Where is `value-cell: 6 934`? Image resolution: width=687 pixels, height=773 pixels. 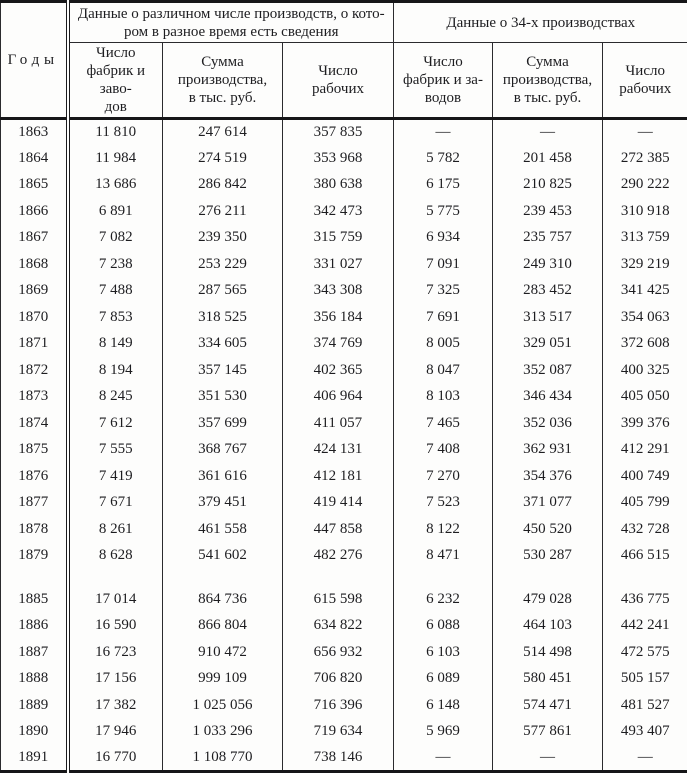 value-cell: 6 934 is located at coordinates (443, 238).